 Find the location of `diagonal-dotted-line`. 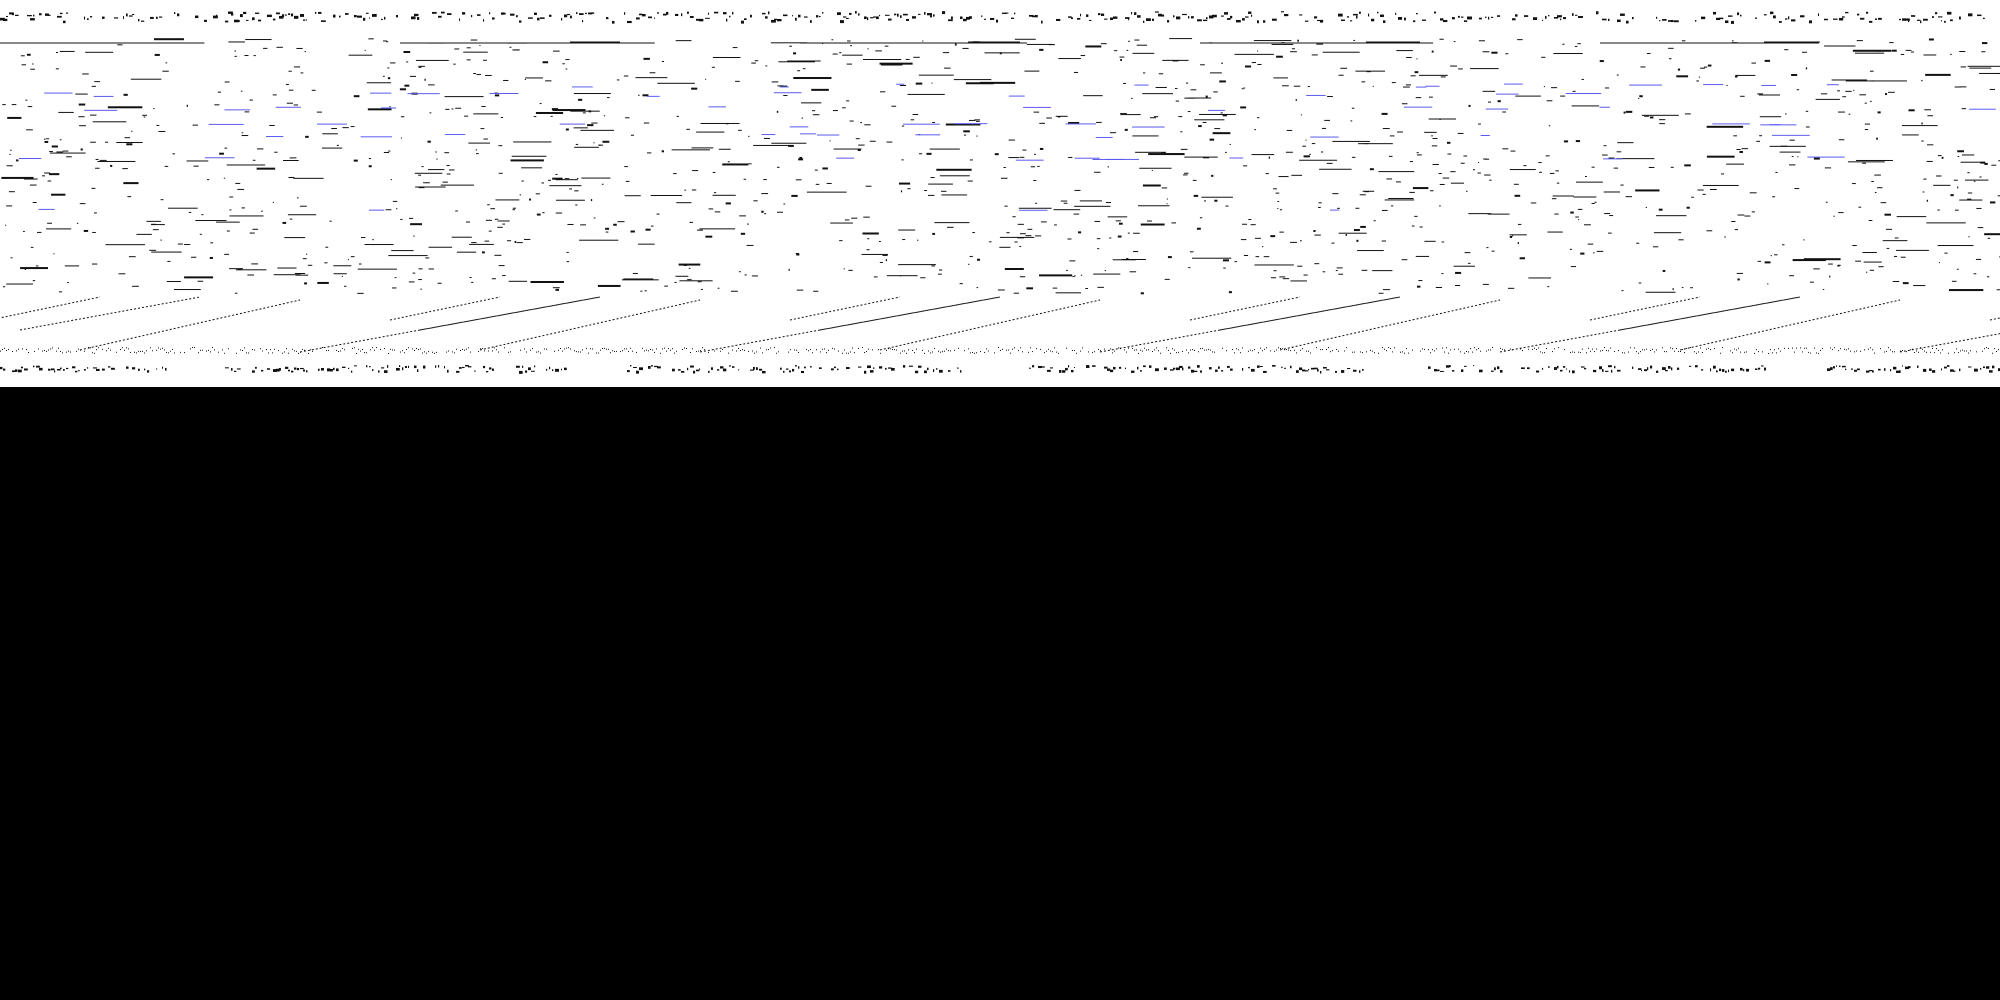

diagonal-dotted-line is located at coordinates (1710, 313).